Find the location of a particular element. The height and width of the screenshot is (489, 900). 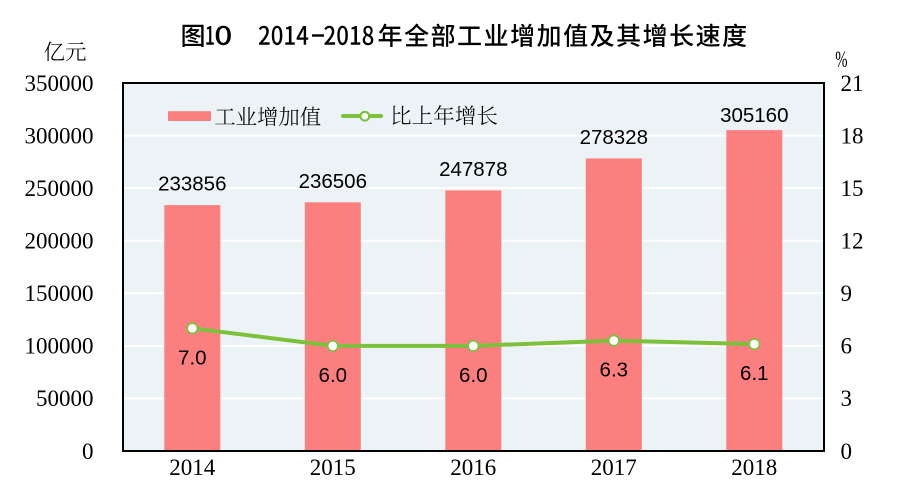

svg-text: 350000 is located at coordinates (59, 83).